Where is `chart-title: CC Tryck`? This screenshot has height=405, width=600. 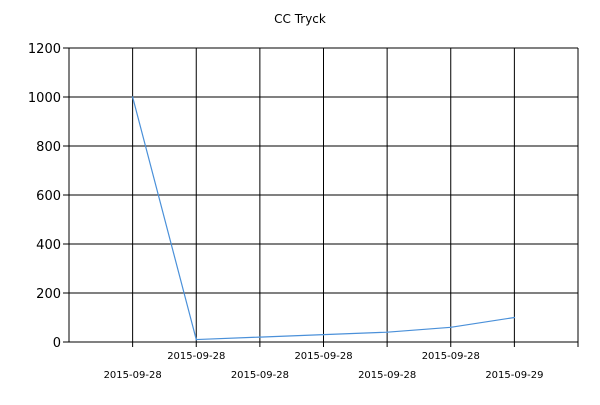 chart-title: CC Tryck is located at coordinates (300, 19).